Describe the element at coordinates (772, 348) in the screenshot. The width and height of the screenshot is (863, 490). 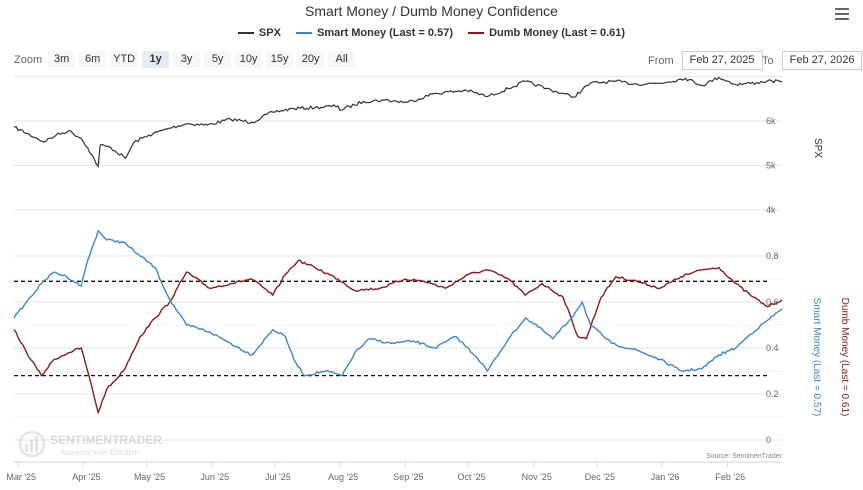
I see `confidence-tick-label: 0.4` at that location.